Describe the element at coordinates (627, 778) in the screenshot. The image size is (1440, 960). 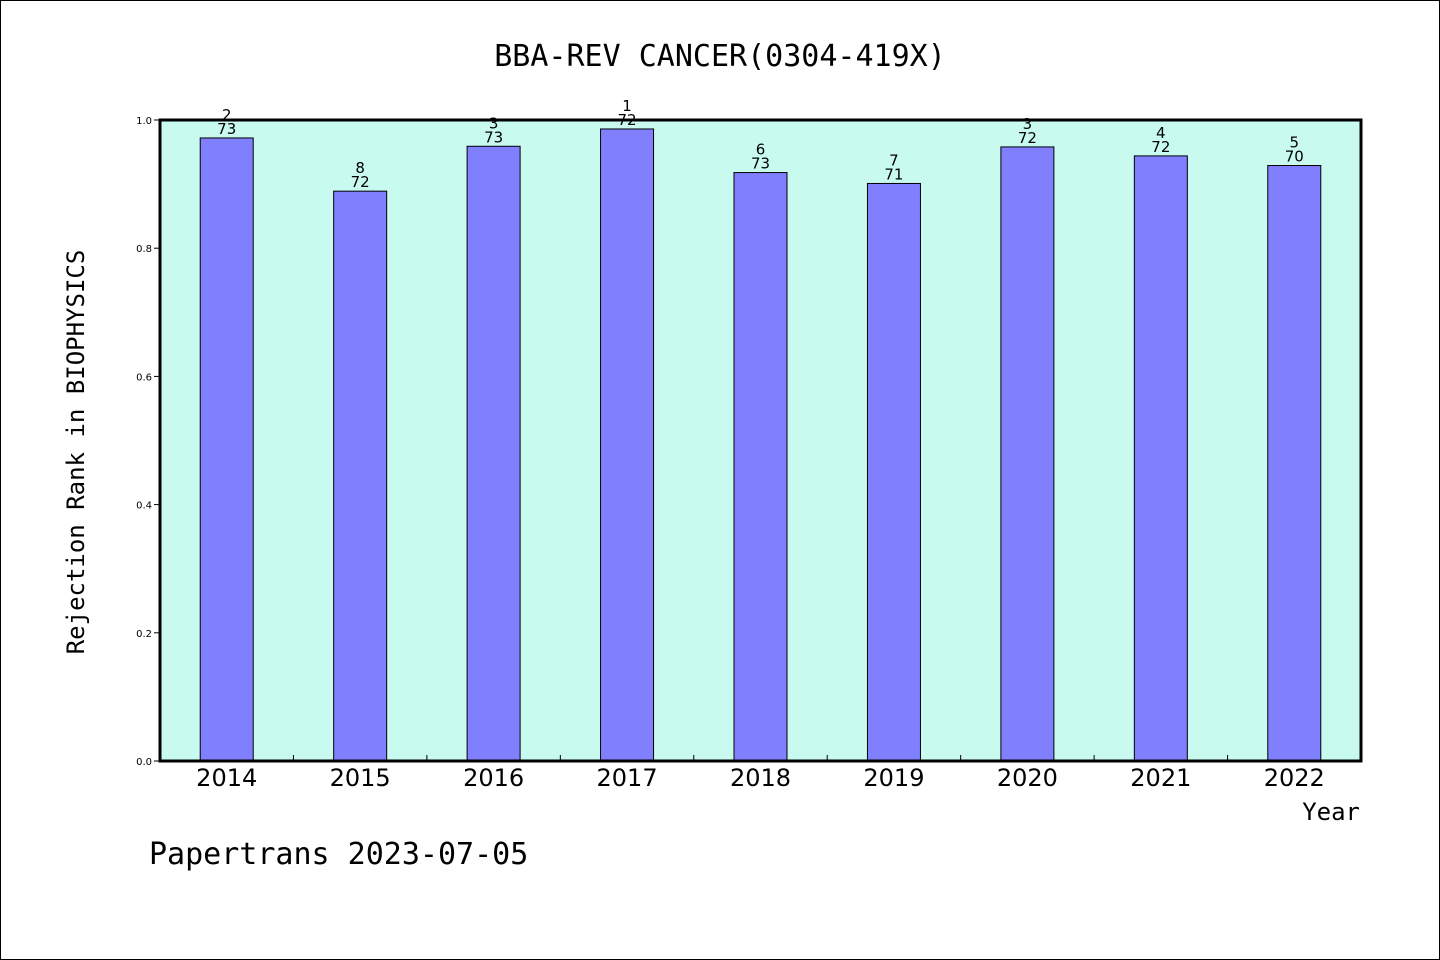
I see `x-tick-label: 2017` at that location.